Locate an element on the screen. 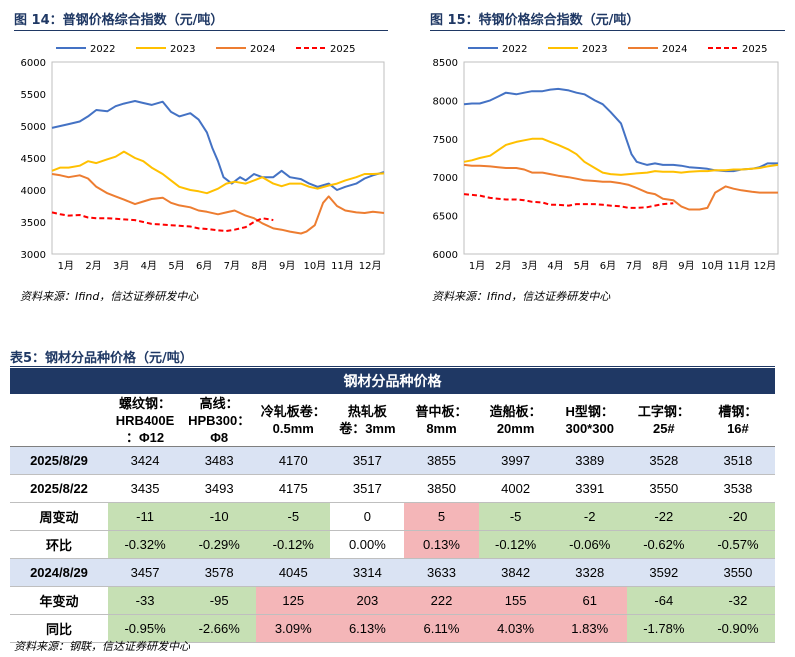 This screenshot has width=795, height=657. fig14-ytick-6: 6000 is located at coordinates (33, 63).